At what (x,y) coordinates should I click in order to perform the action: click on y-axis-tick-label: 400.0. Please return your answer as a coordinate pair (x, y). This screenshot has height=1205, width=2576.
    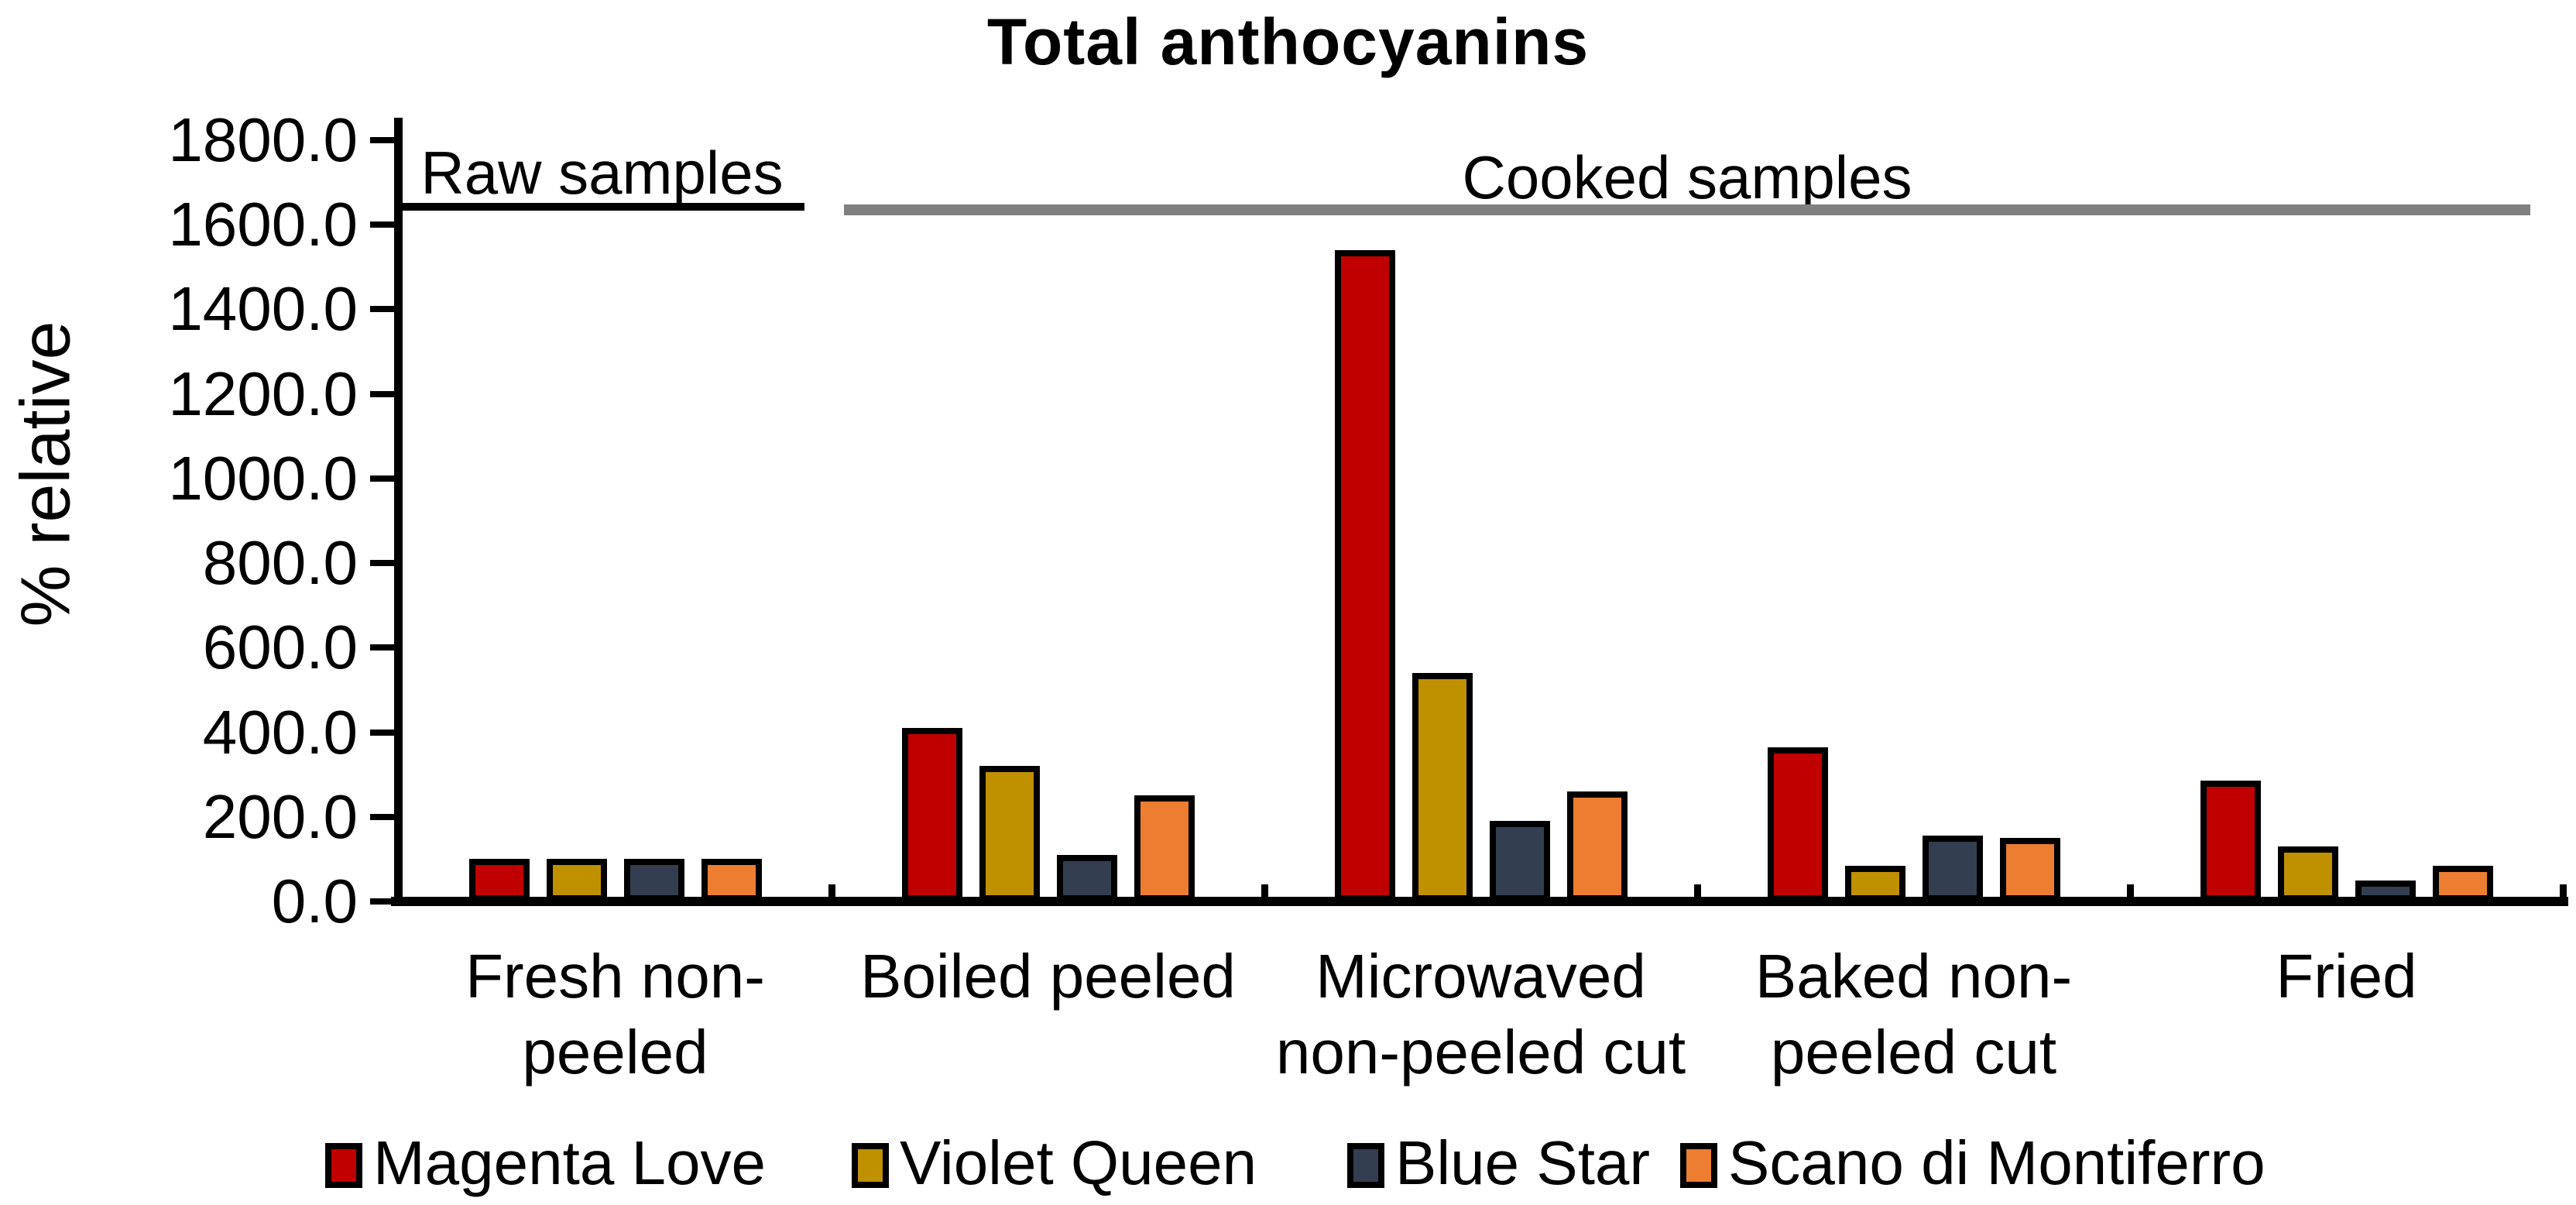
    Looking at the image, I should click on (280, 732).